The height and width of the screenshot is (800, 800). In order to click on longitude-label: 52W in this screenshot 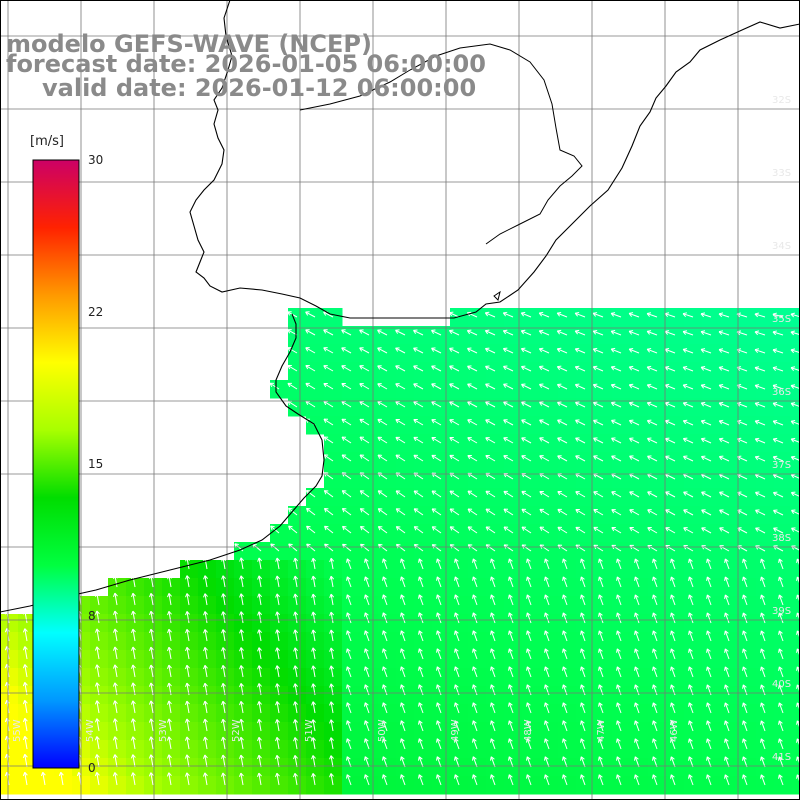, I will do `click(236, 730)`.